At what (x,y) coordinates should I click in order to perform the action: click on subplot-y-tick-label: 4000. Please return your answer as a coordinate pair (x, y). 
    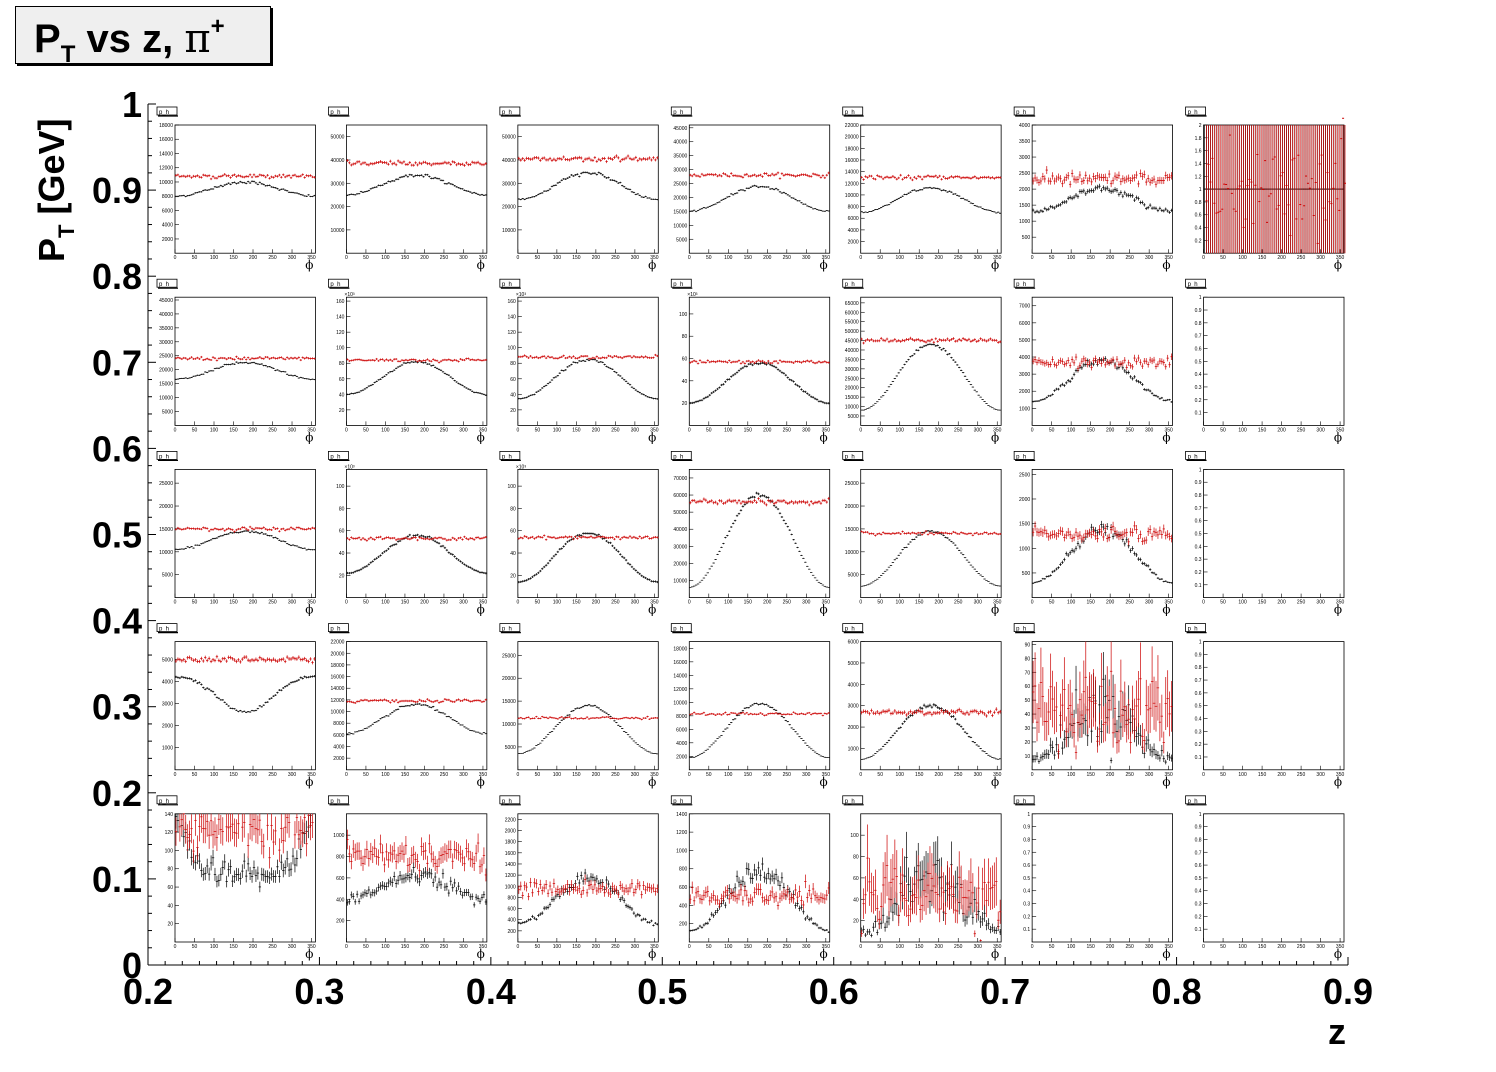
    Looking at the image, I should click on (1024, 358).